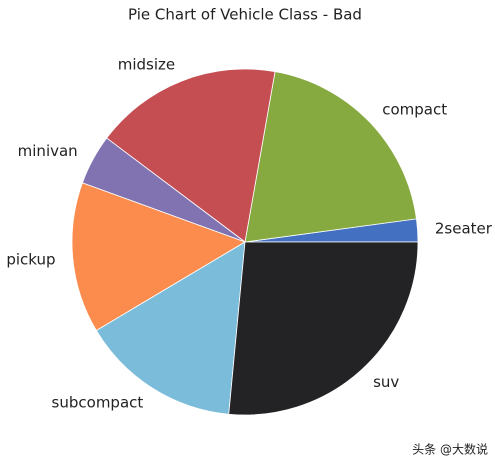  I want to click on slice-label: compact, so click(414, 110).